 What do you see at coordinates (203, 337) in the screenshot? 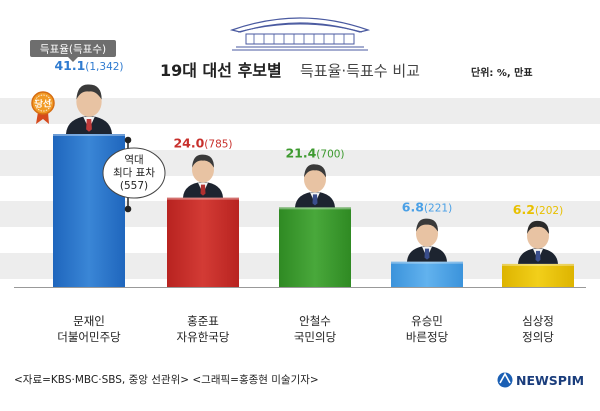
I see `party-name-label: 자유한국당` at bounding box center [203, 337].